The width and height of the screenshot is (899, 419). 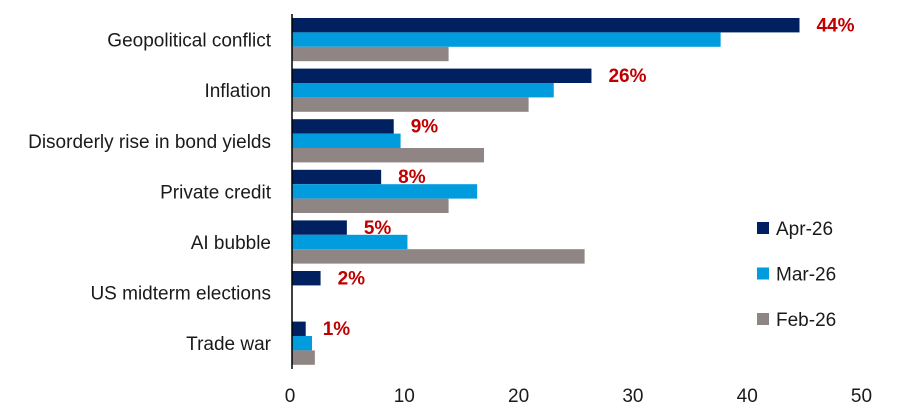 What do you see at coordinates (425, 127) in the screenshot?
I see `data-label-disorderly-rise-in-bond-yields: 9%` at bounding box center [425, 127].